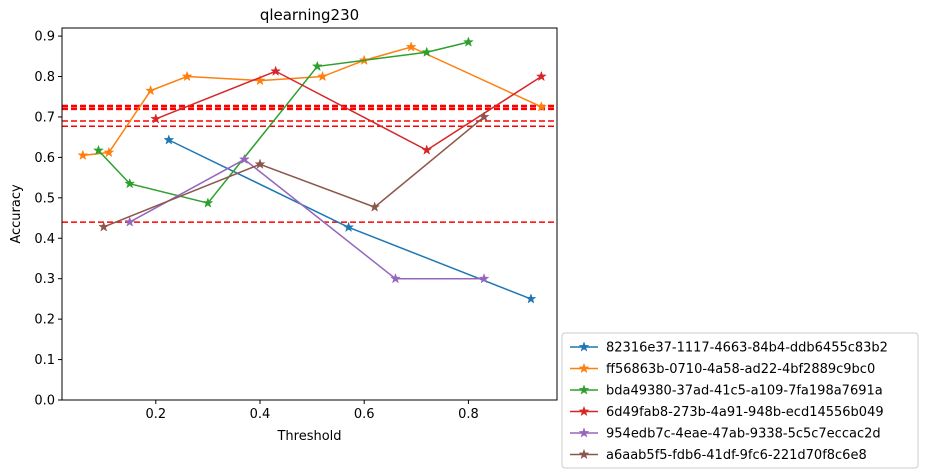  Describe the element at coordinates (743, 434) in the screenshot. I see `legend-label: 954edb7c-4eae-47ab-9338-5c5c7eccac2d` at that location.